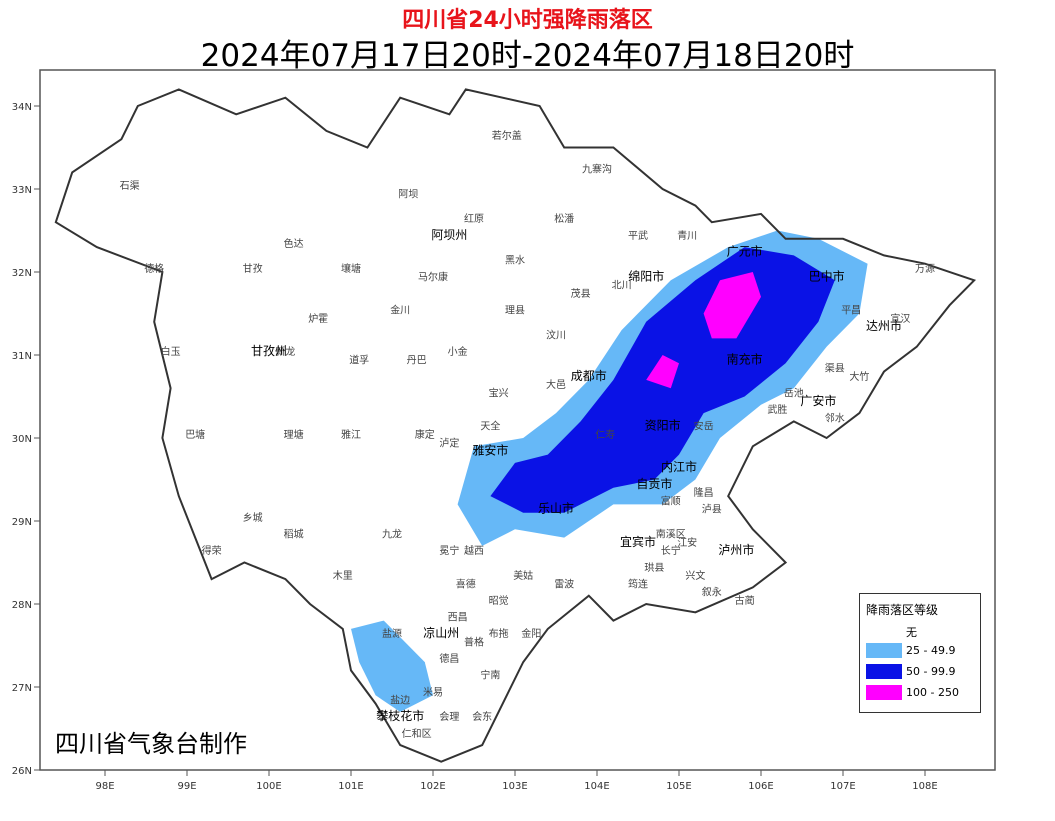 Image resolution: width=1055 pixels, height=821 pixels. Describe the element at coordinates (527, 56) in the screenshot. I see `map-subtitle: 2024年07月17日20时-2024年07月18日20时` at that location.